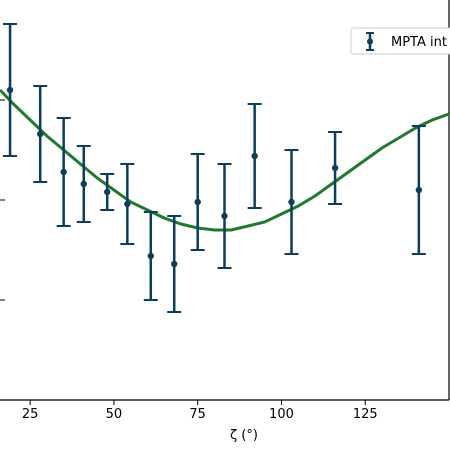  I want to click on x-tick-label: 125, so click(365, 414).